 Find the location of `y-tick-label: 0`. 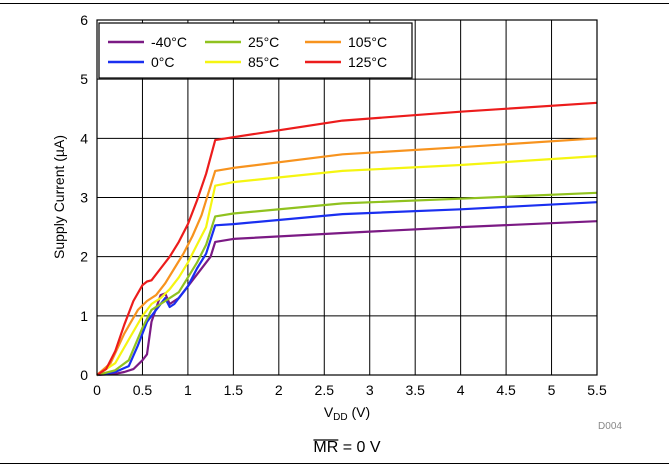

y-tick-label: 0 is located at coordinates (84, 375).